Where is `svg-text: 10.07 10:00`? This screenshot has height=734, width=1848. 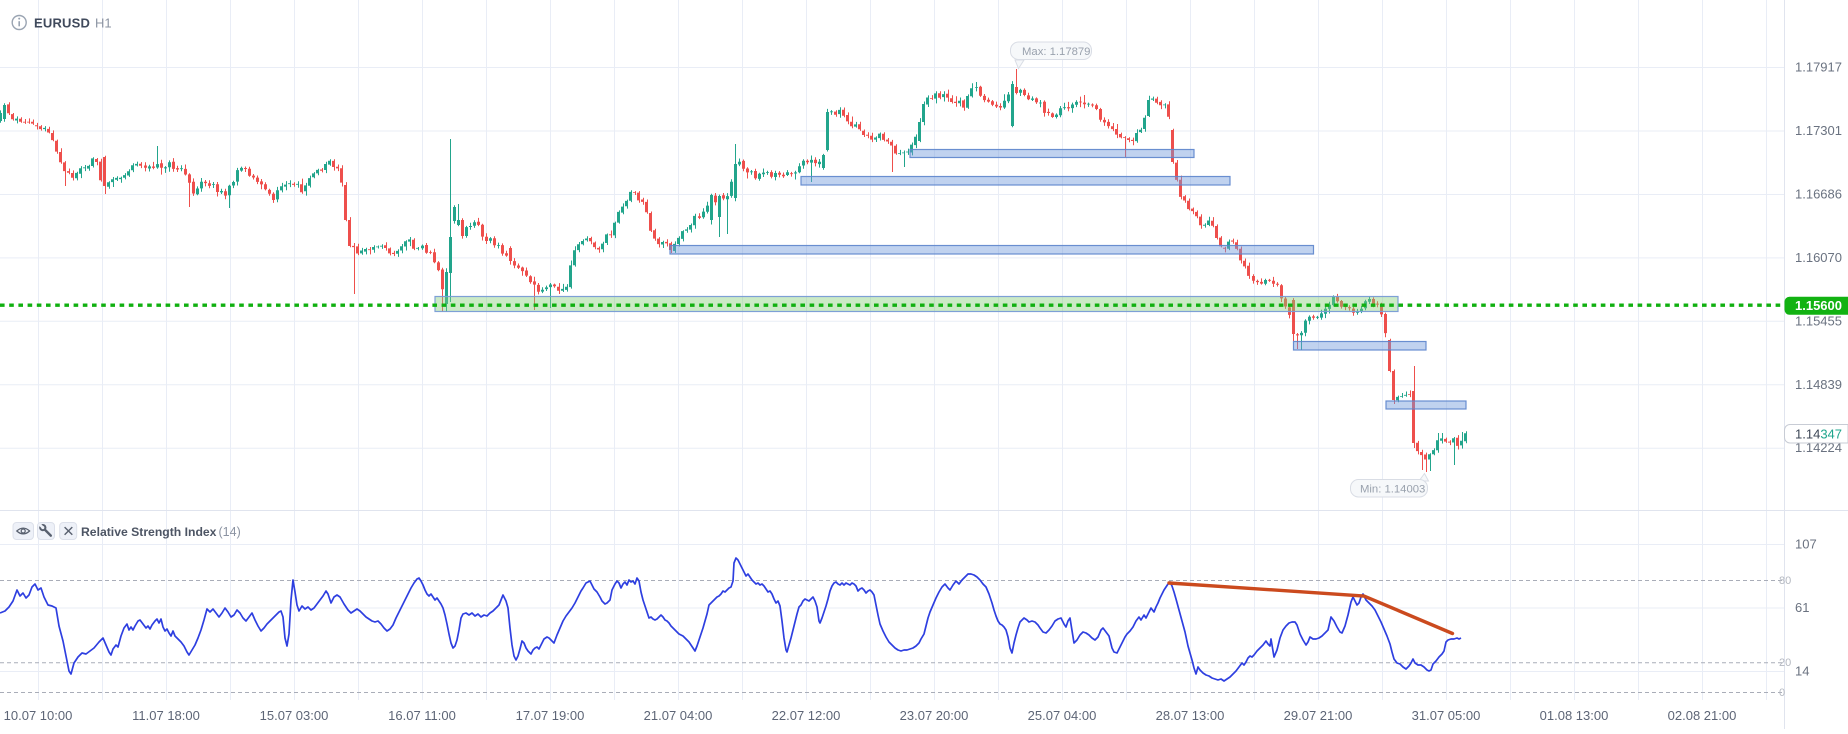
svg-text: 10.07 10:00 is located at coordinates (38, 715).